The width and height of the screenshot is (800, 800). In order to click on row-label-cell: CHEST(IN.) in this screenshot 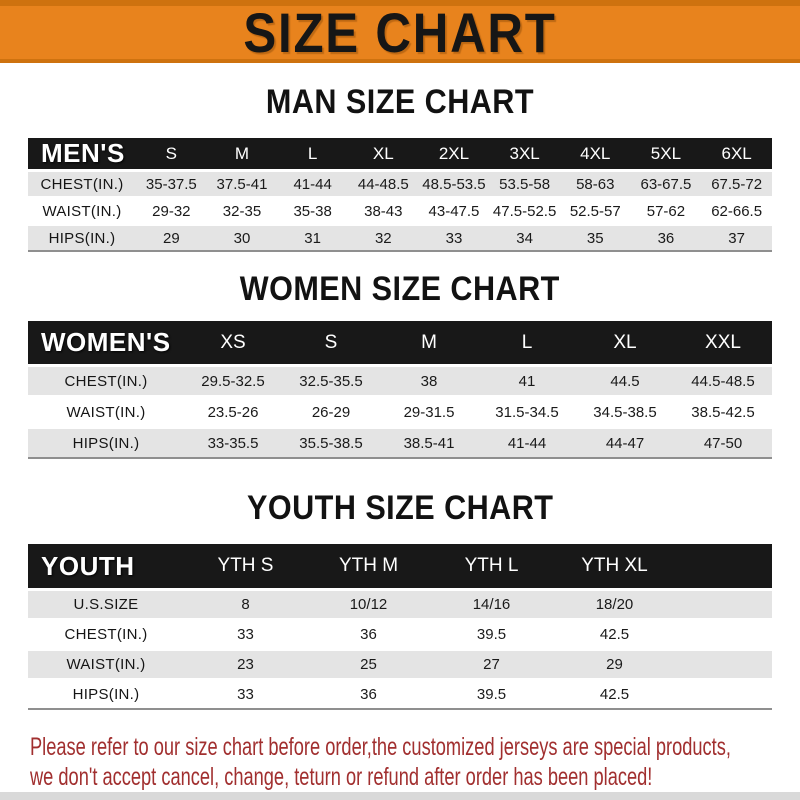, I will do `click(106, 379)`.